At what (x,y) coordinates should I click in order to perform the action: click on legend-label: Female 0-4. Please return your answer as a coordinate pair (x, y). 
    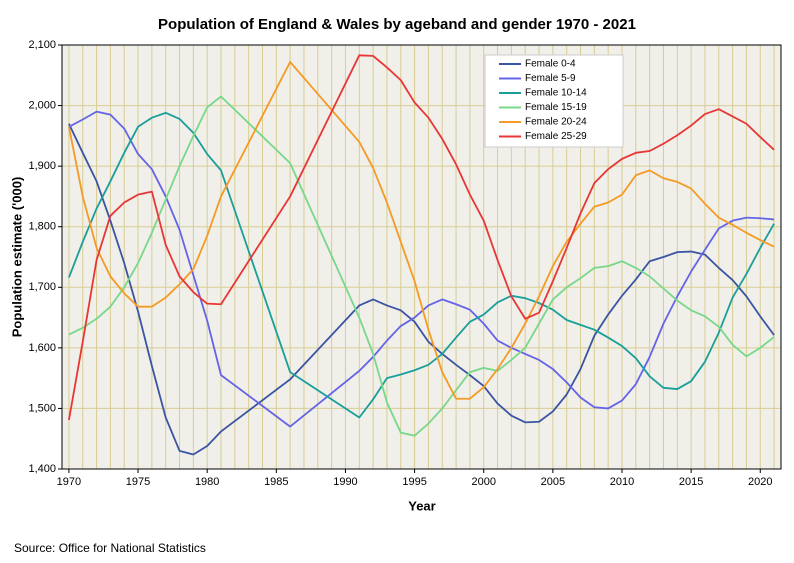
    Looking at the image, I should click on (550, 64).